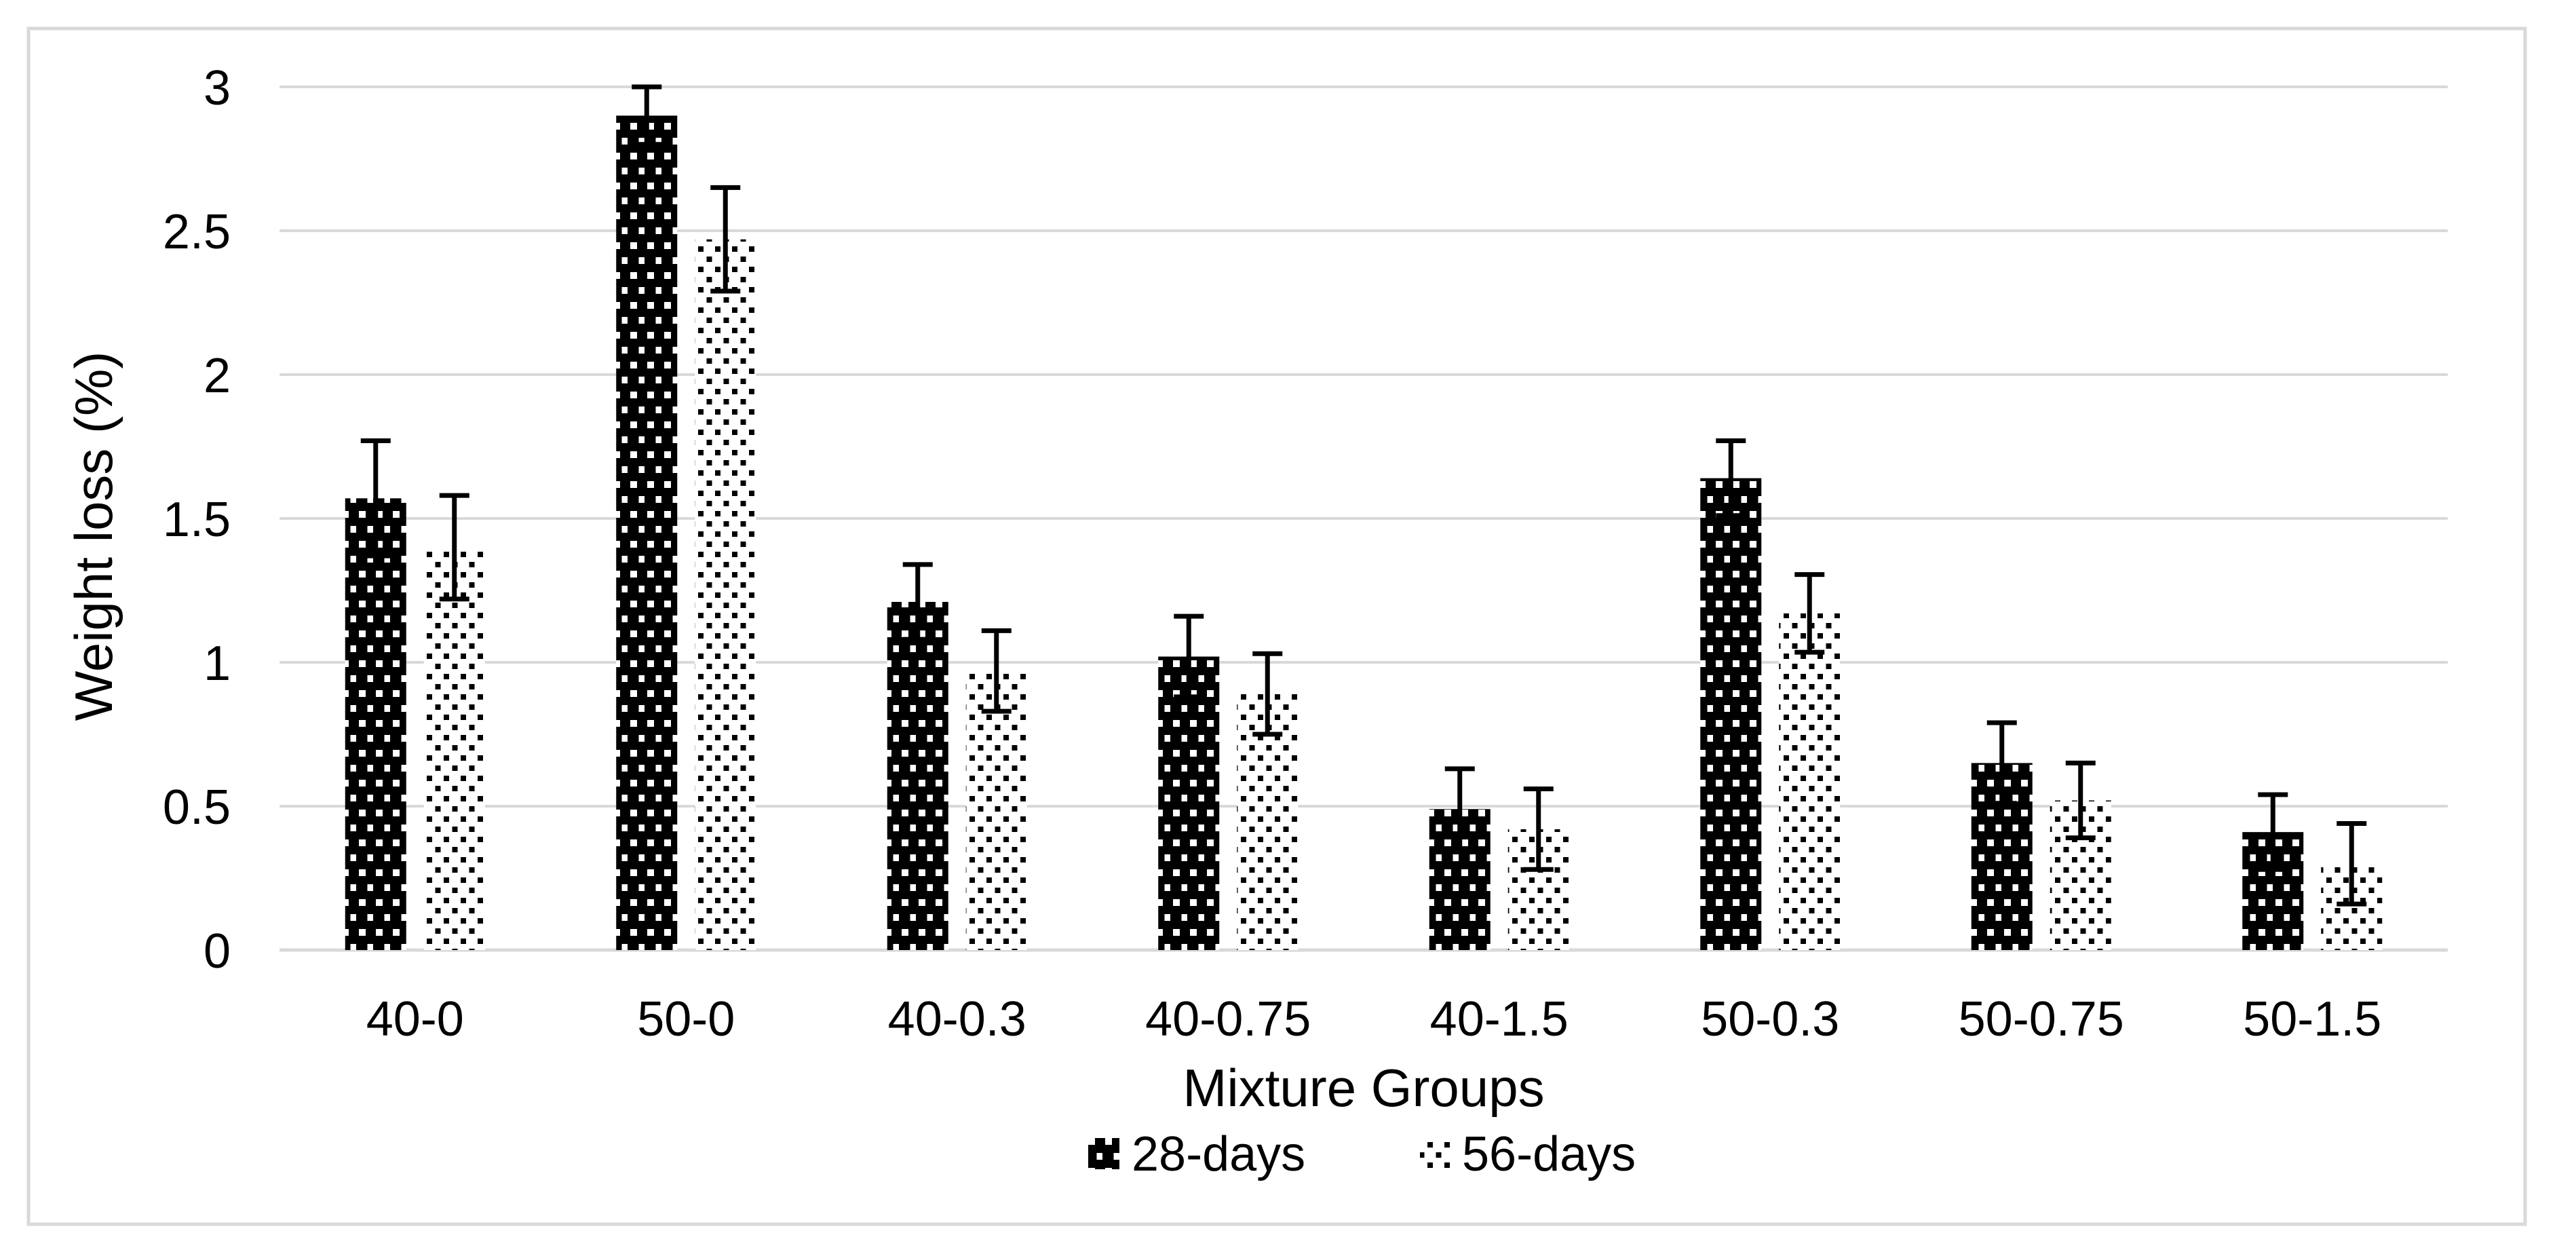  I want to click on x-category-label-40-0.3: 40-0.3, so click(957, 1019).